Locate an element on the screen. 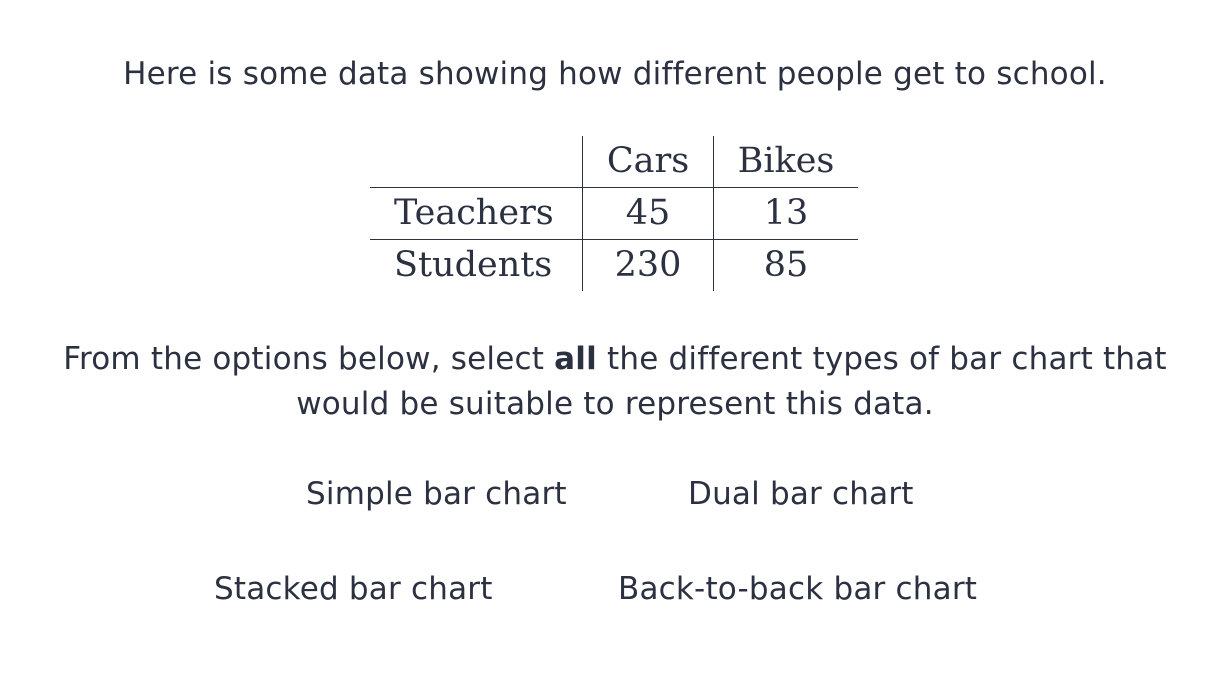 The height and width of the screenshot is (673, 1230). table-row: Students 230 85 is located at coordinates (614, 265).